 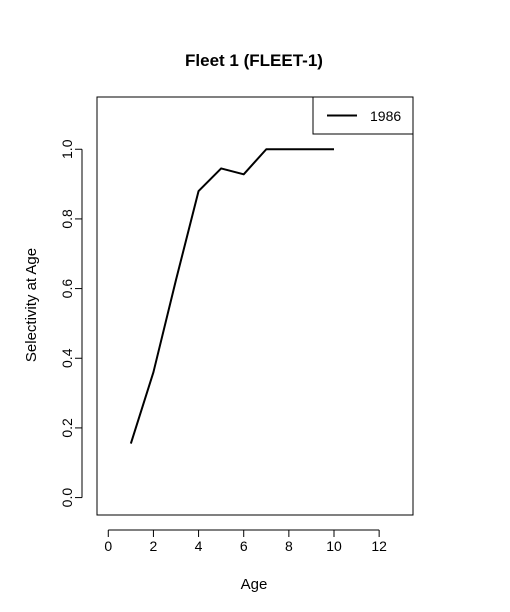 I want to click on y-tick-label: 0.6, so click(x=67, y=289).